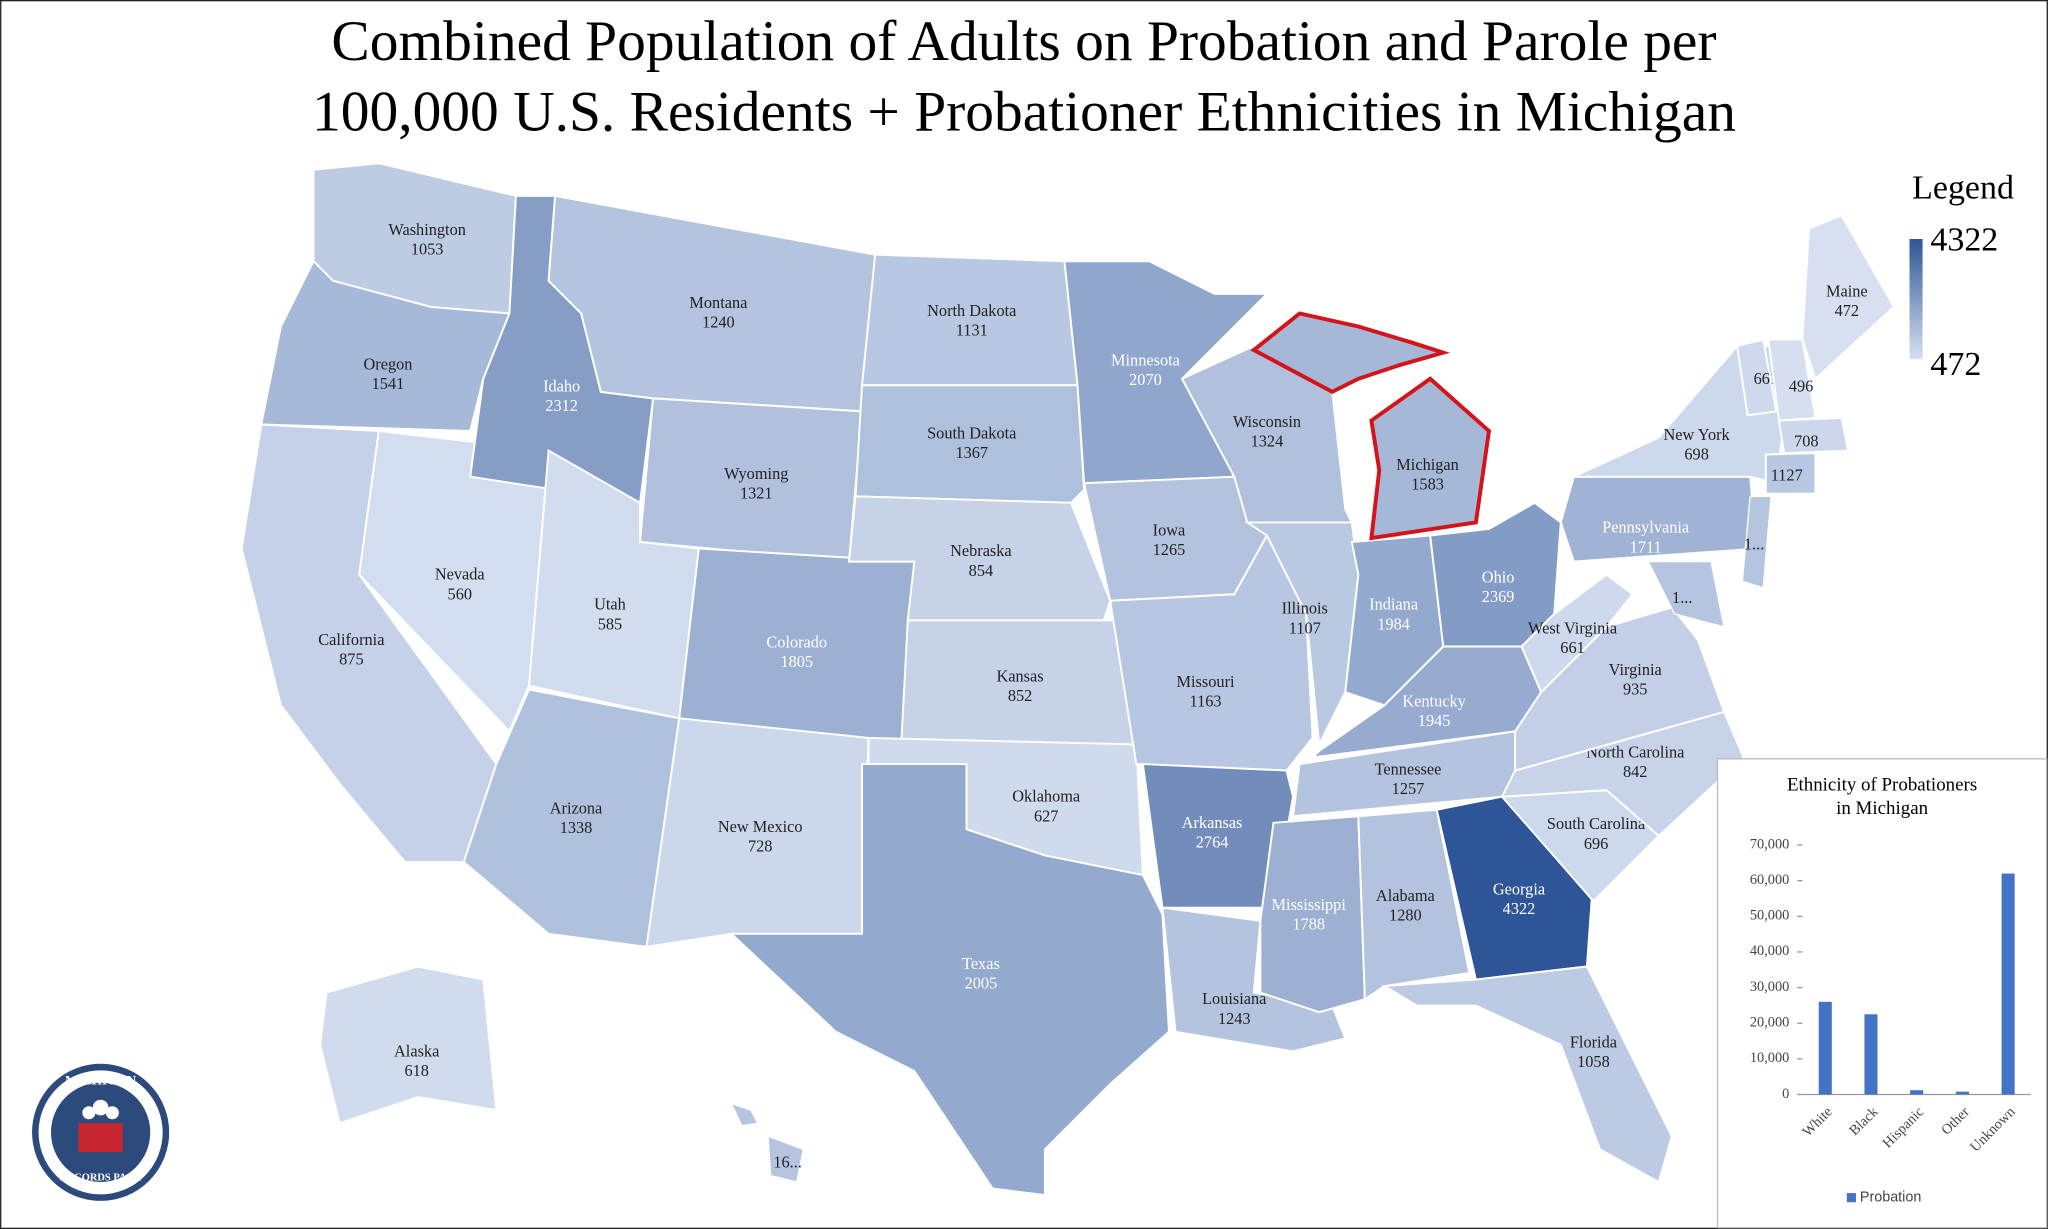 The width and height of the screenshot is (2048, 1229). I want to click on state-name: Oregon, so click(387, 363).